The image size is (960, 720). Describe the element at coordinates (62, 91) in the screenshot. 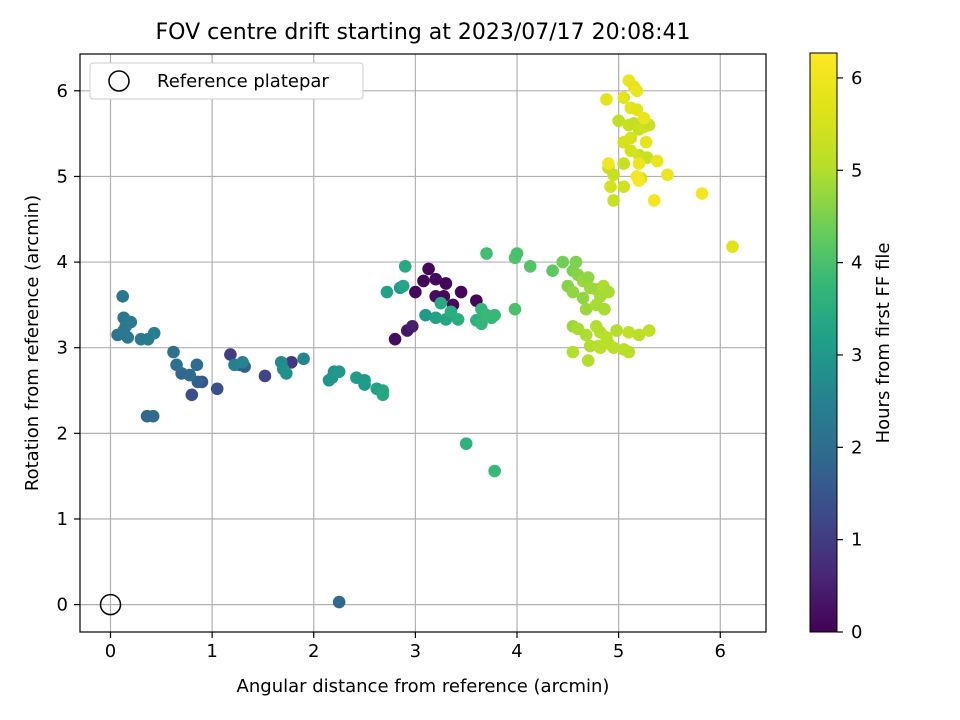

I see `y-tick-label: 6` at that location.